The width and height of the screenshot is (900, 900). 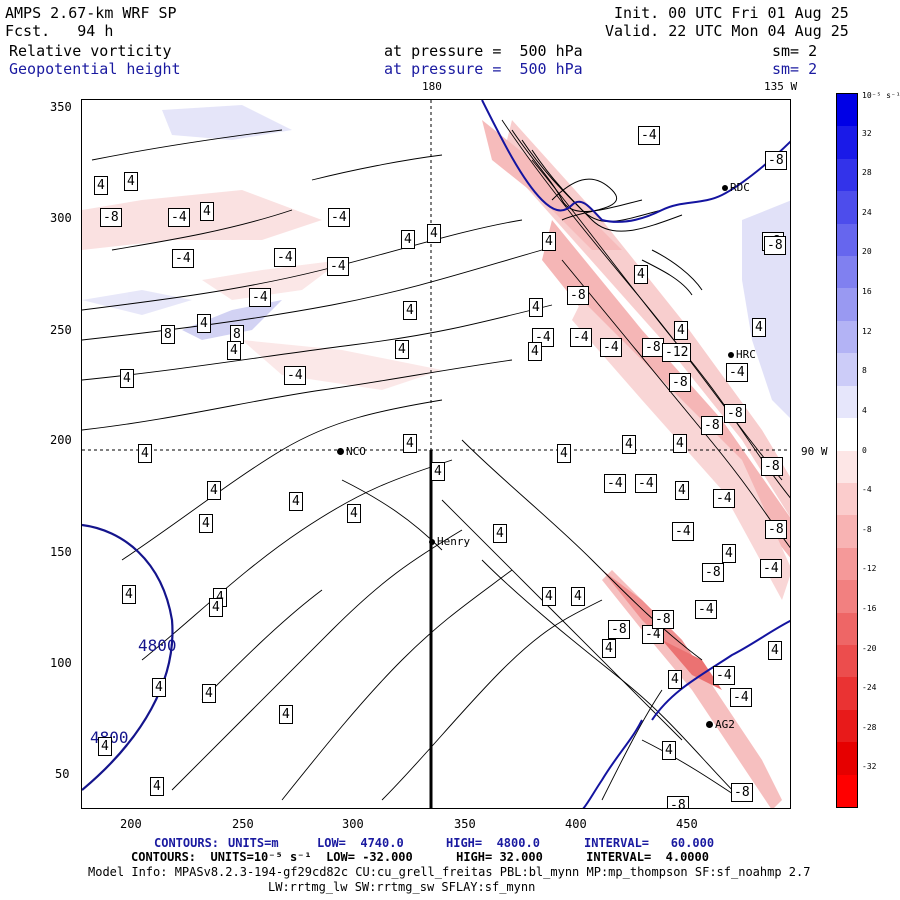 What do you see at coordinates (795, 69) in the screenshot?
I see `field2-smooth: sm= 2` at bounding box center [795, 69].